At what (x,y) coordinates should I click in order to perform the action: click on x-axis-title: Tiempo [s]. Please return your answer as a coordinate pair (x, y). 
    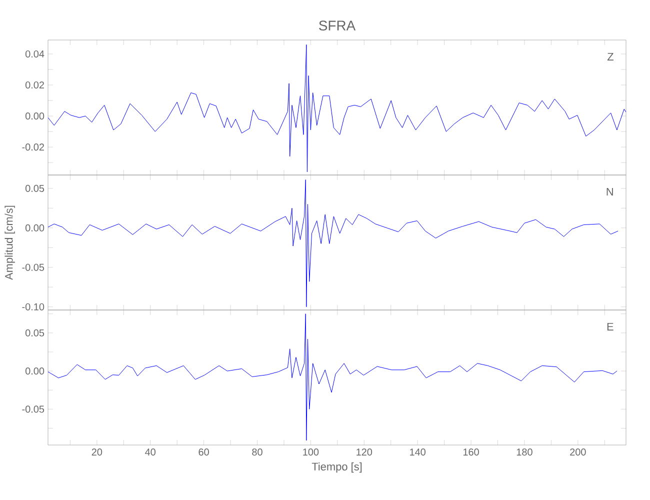
    Looking at the image, I should click on (337, 467).